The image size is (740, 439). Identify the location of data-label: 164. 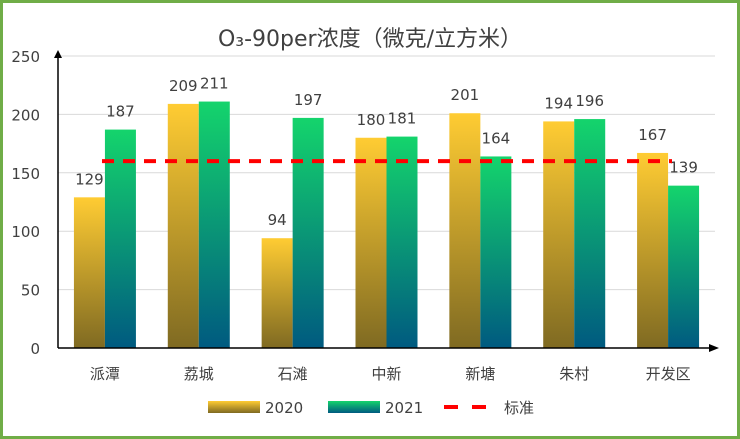
(496, 138).